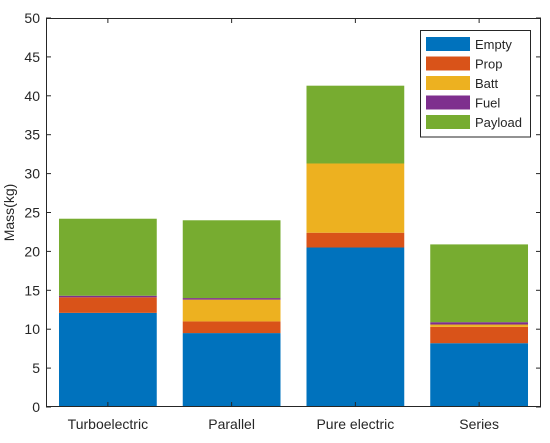  What do you see at coordinates (107, 305) in the screenshot?
I see `bar-prop-turboelectric` at bounding box center [107, 305].